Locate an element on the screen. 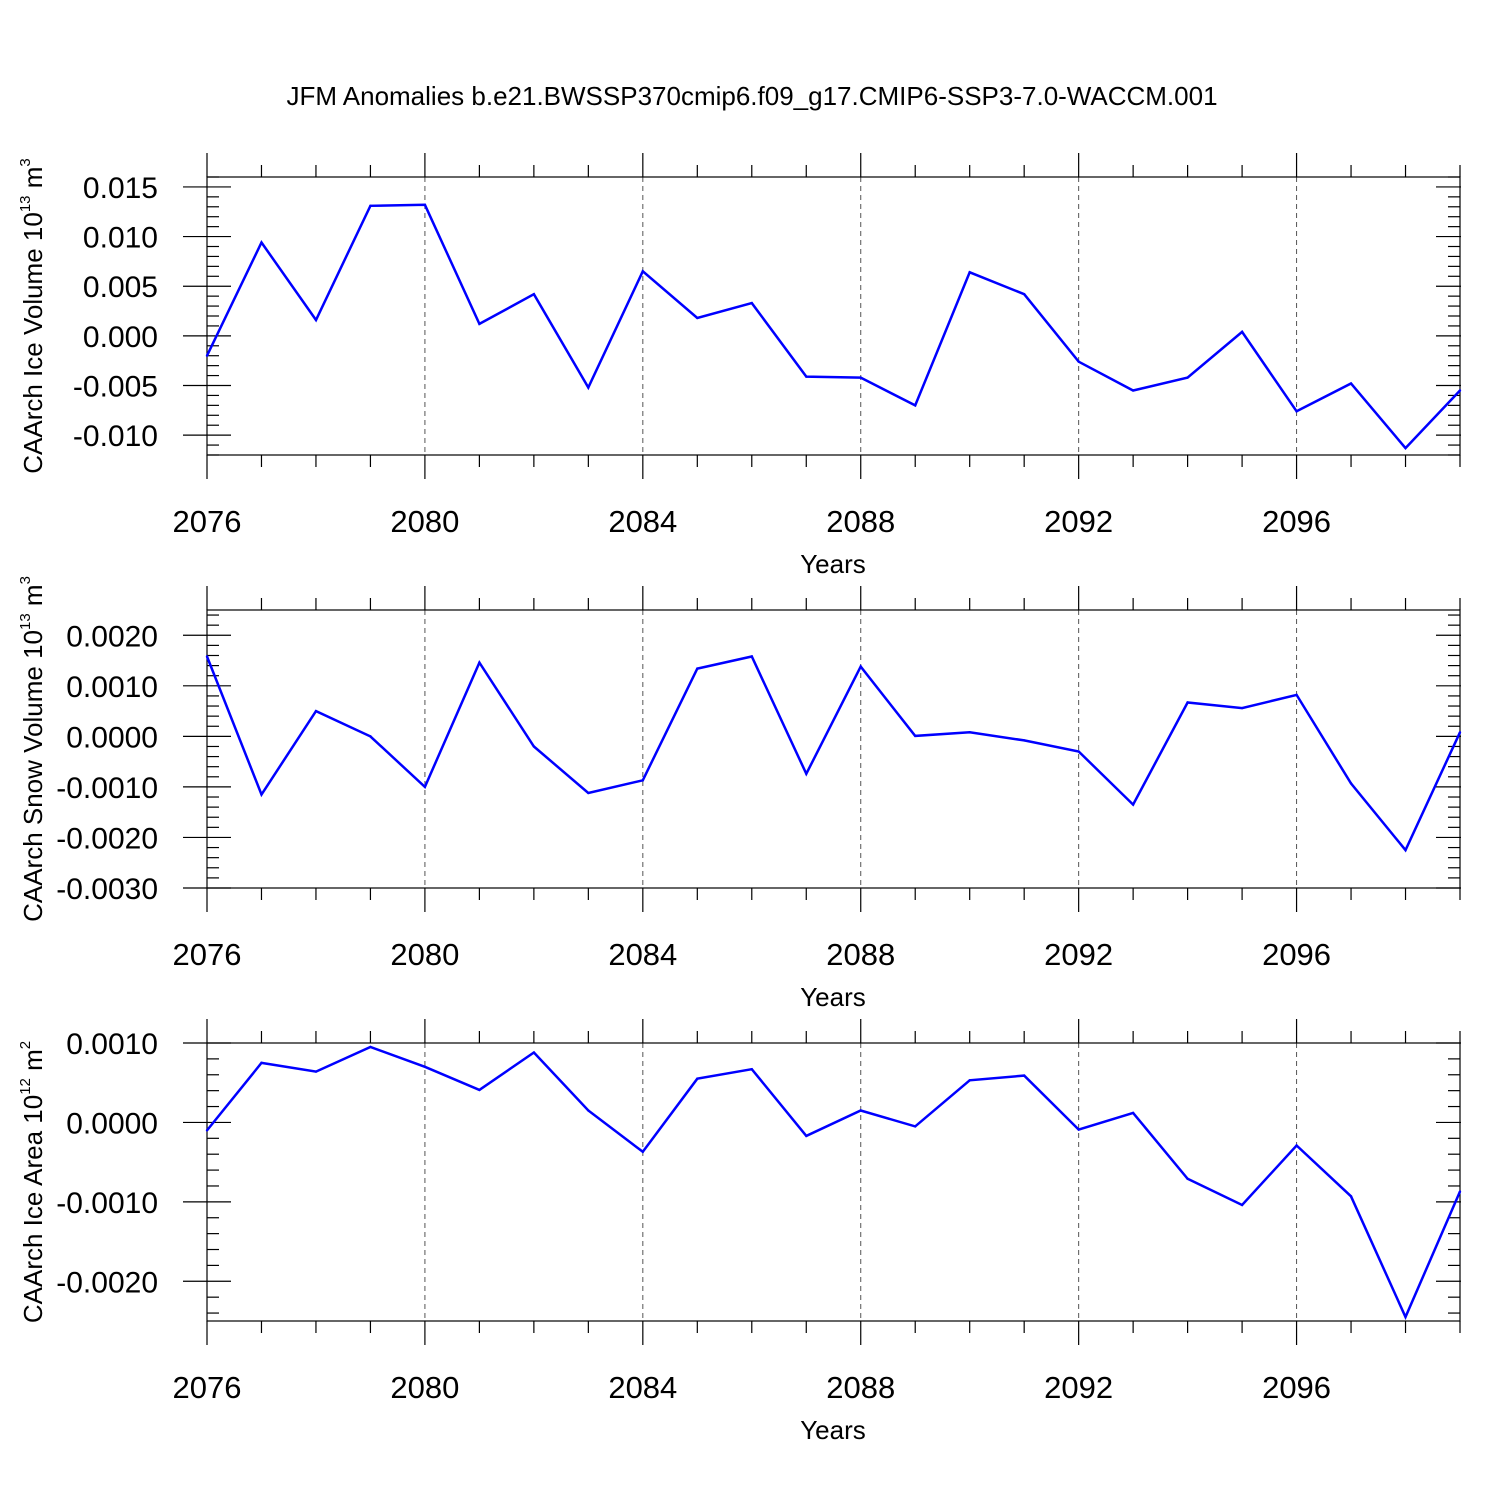  y-tick-label: 0.0000 is located at coordinates (112, 737).